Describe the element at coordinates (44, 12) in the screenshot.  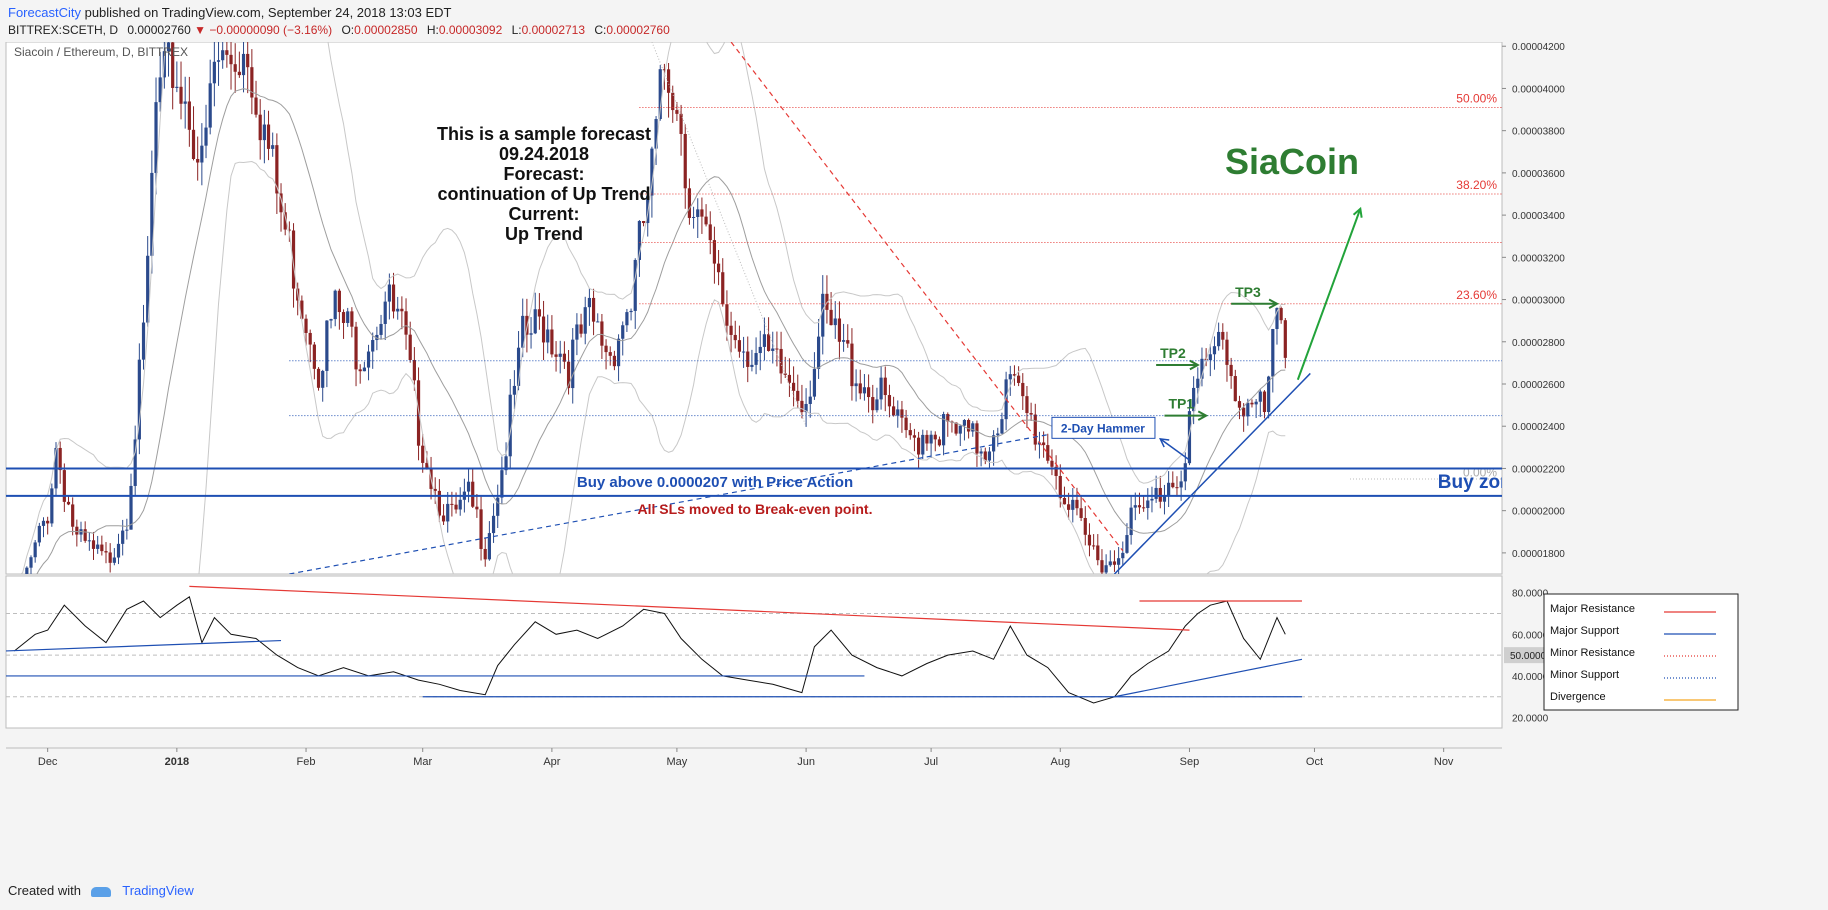
I see `publisher-link: ForecastCity` at that location.